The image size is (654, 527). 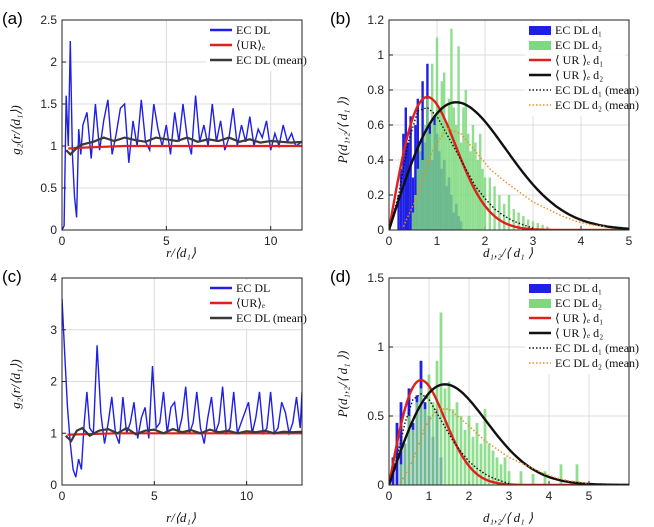 I want to click on xlabel-d: d₁,₂/⟨ d₁ ⟩, so click(x=508, y=517).